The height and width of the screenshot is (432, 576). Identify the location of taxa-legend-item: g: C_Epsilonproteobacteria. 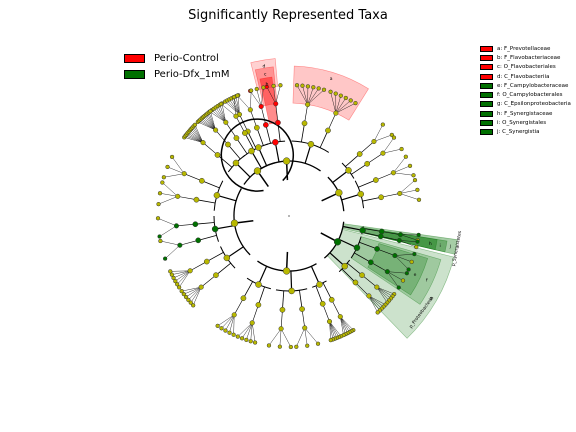
(525, 104).